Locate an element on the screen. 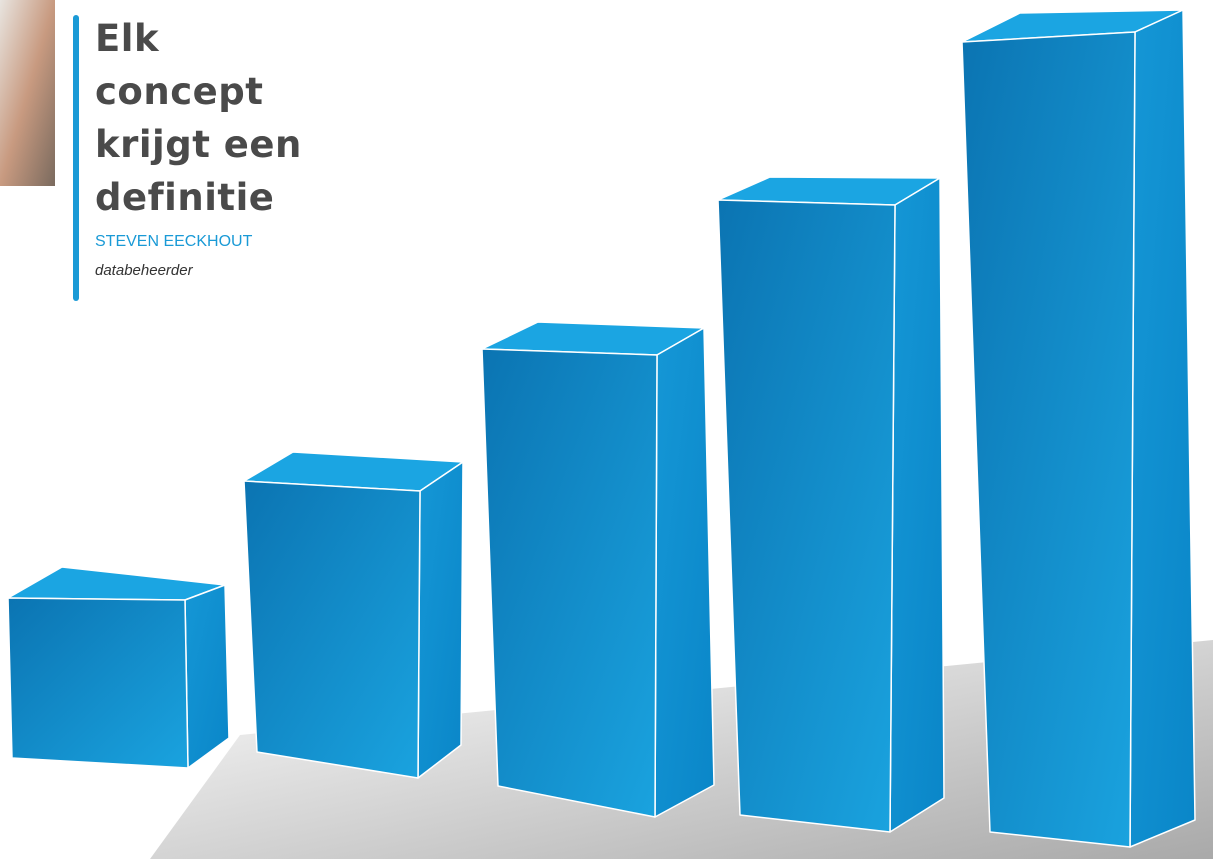 Image resolution: width=1213 pixels, height=859 pixels. author-name: STEVEN EECKHOUT is located at coordinates (174, 241).